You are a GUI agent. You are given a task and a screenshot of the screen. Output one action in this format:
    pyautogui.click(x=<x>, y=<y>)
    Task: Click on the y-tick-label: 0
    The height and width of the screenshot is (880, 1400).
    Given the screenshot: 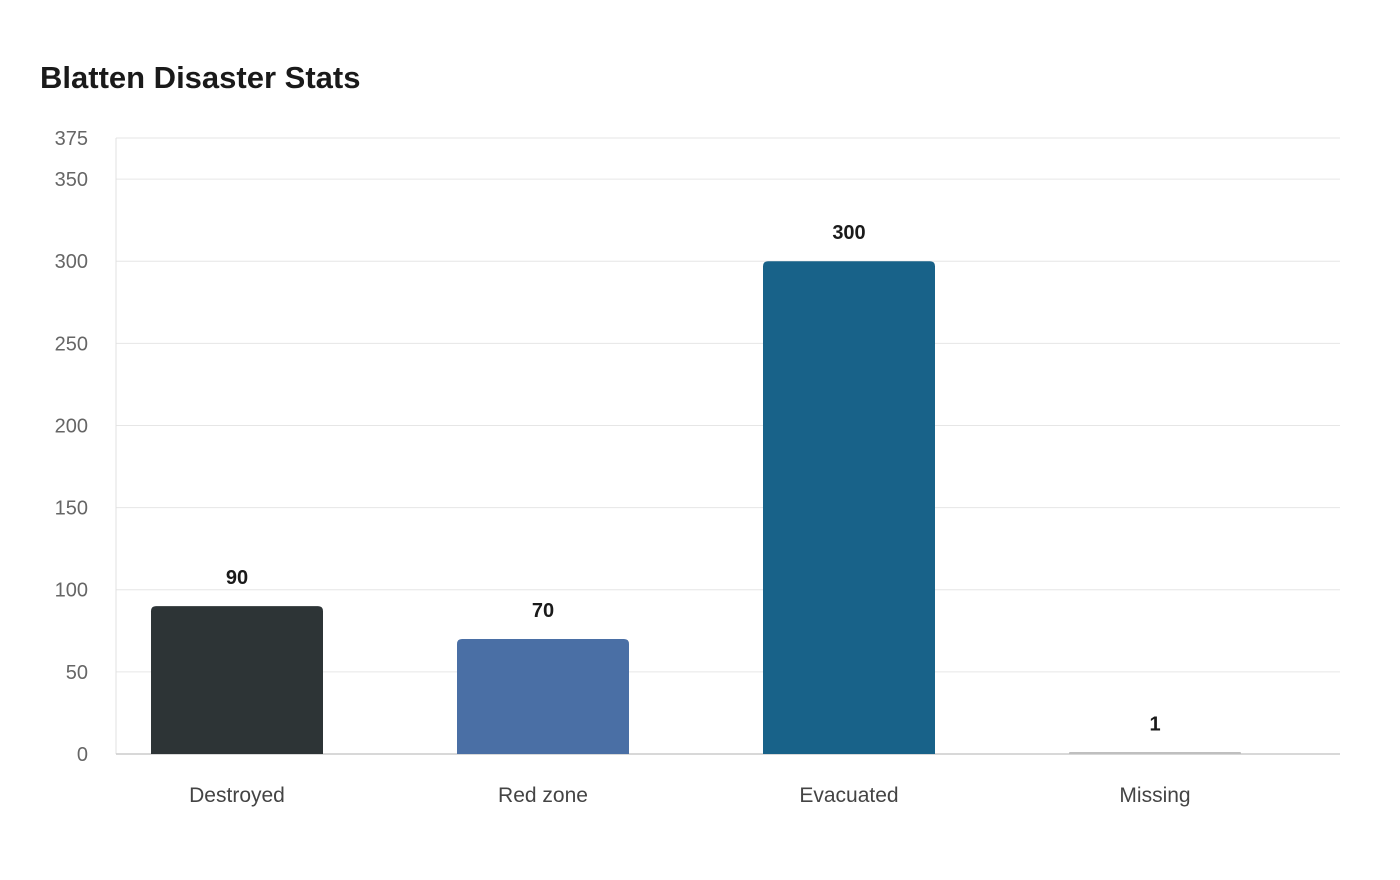 What is the action you would take?
    pyautogui.click(x=82, y=755)
    